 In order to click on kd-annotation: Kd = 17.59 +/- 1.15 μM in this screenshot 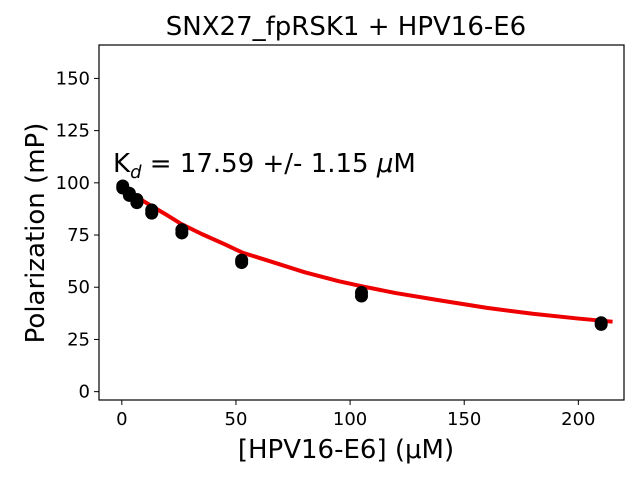, I will do `click(264, 166)`.